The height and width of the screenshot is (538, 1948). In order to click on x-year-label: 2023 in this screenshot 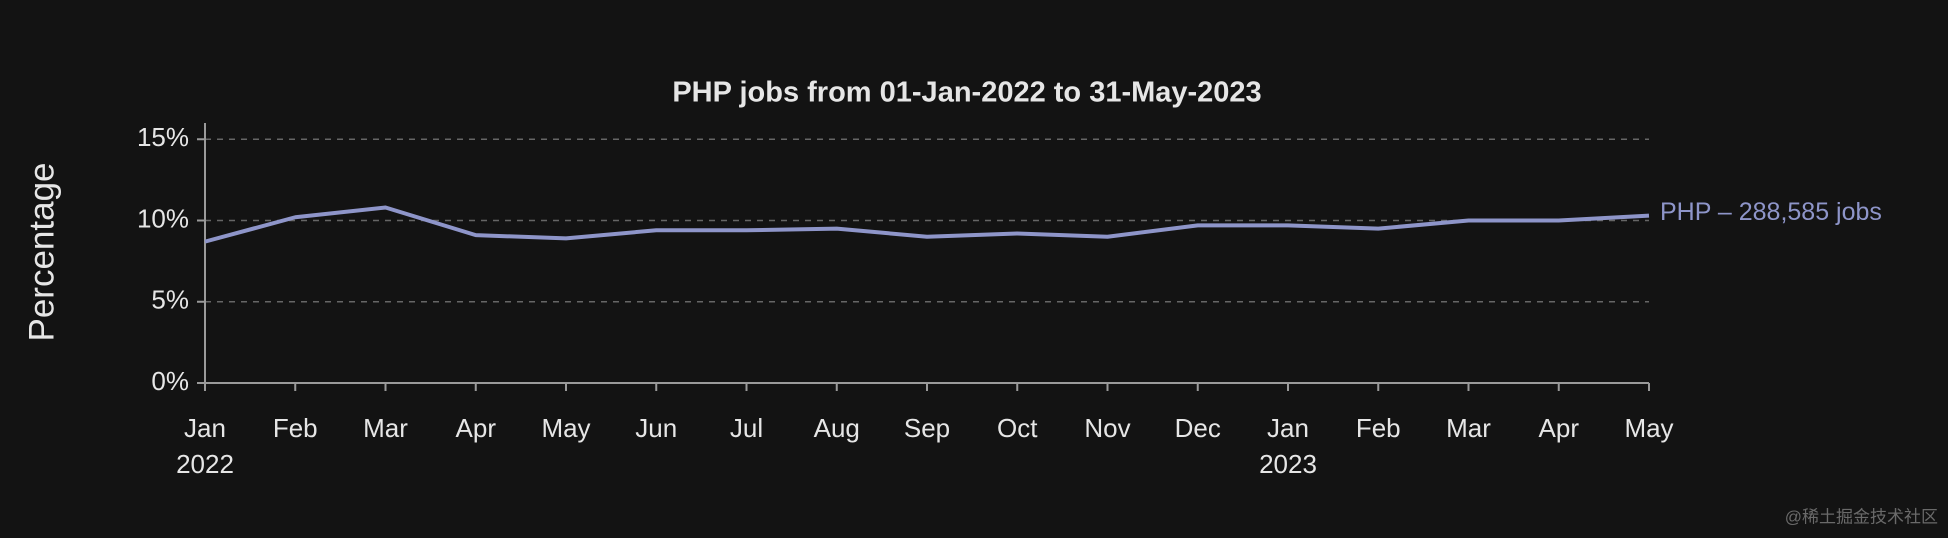, I will do `click(1288, 464)`.